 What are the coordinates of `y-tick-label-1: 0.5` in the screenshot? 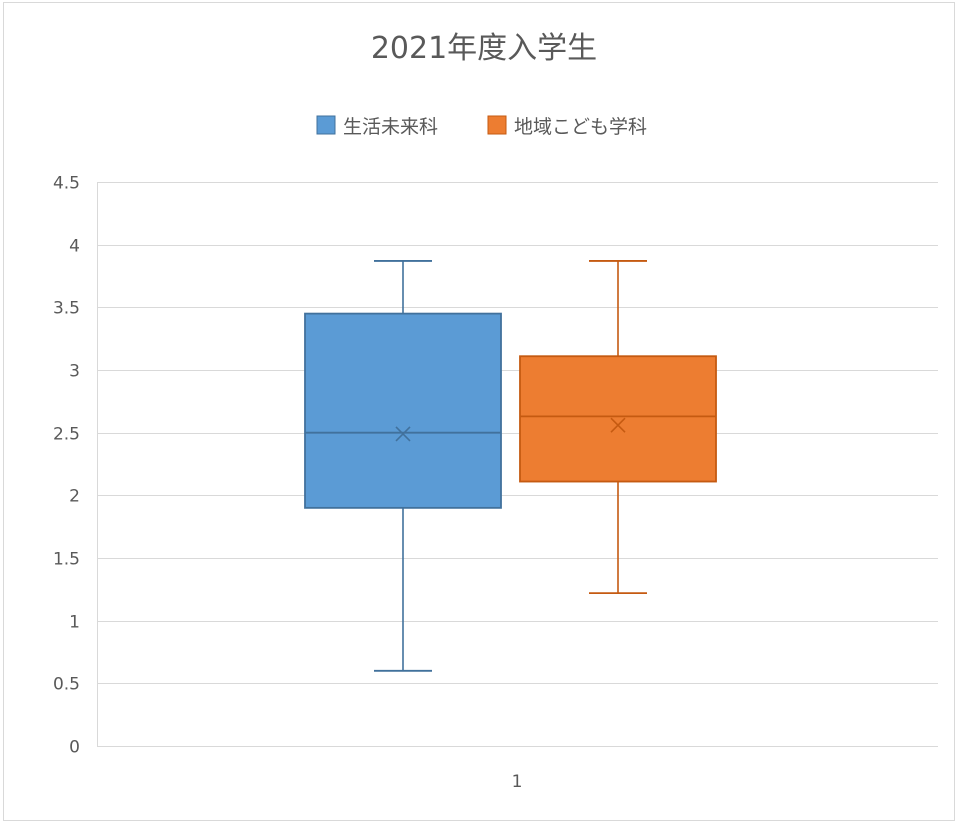 It's located at (66, 685).